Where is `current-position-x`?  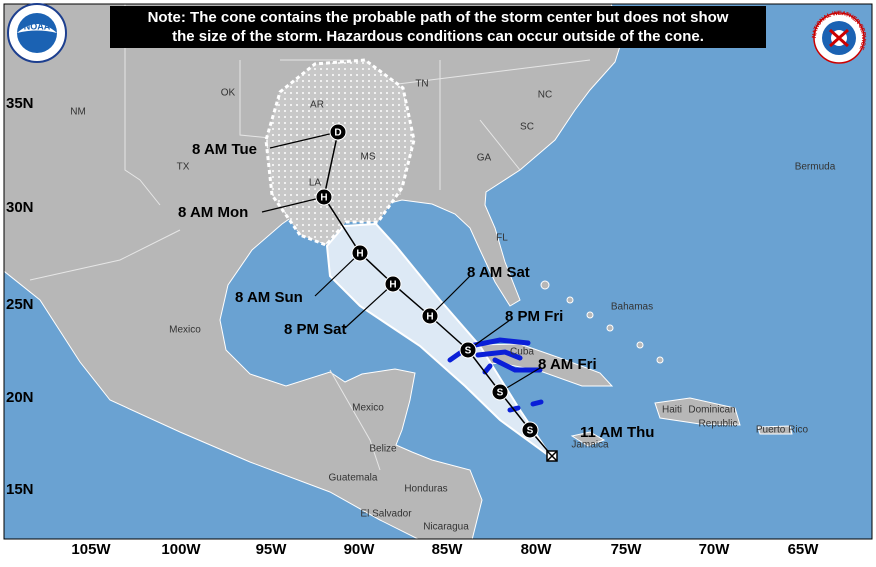
current-position-x is located at coordinates (552, 456).